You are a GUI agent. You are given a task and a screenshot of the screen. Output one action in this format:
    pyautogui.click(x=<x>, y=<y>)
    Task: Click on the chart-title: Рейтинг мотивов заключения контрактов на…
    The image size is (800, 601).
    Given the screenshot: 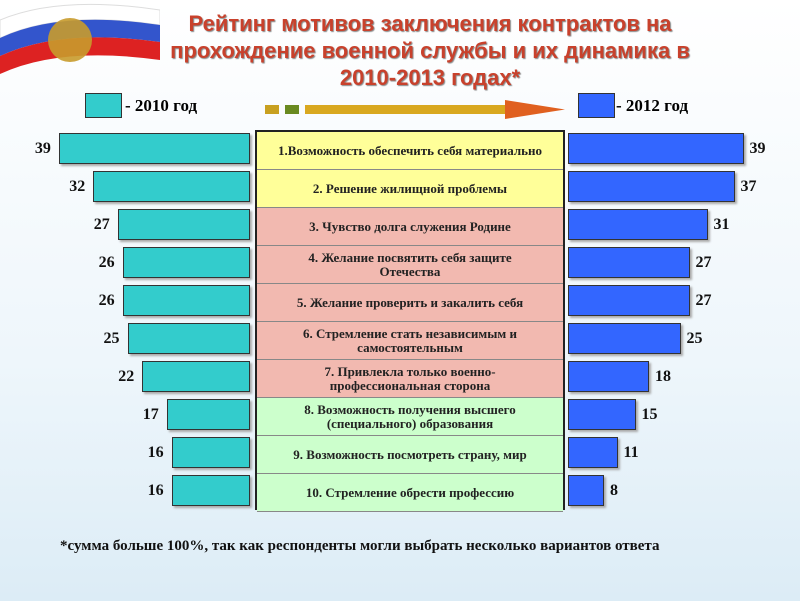 What is the action you would take?
    pyautogui.click(x=430, y=50)
    